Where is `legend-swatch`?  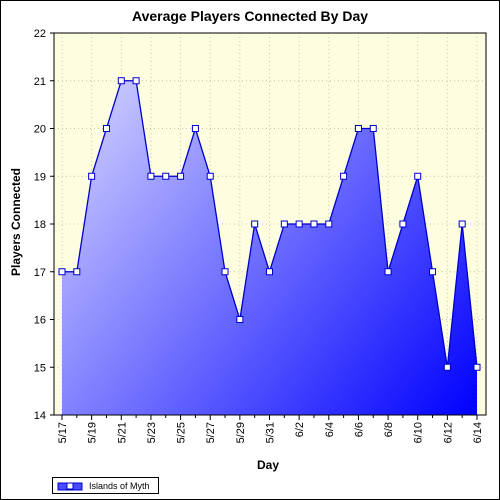 legend-swatch is located at coordinates (70, 486).